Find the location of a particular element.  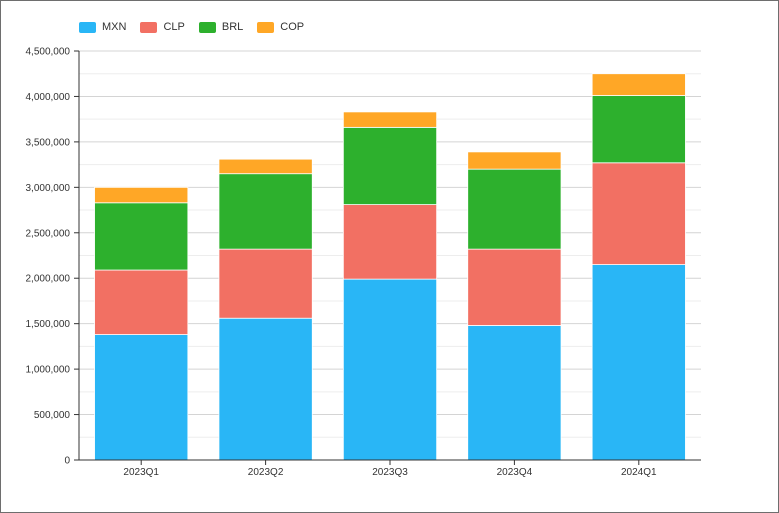

legend-item-clp: CLP is located at coordinates (162, 27).